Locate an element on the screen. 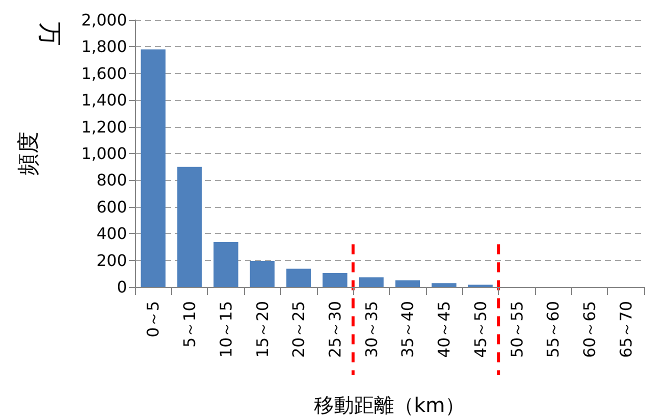  x-tick-label: 30～35 is located at coordinates (371, 329).